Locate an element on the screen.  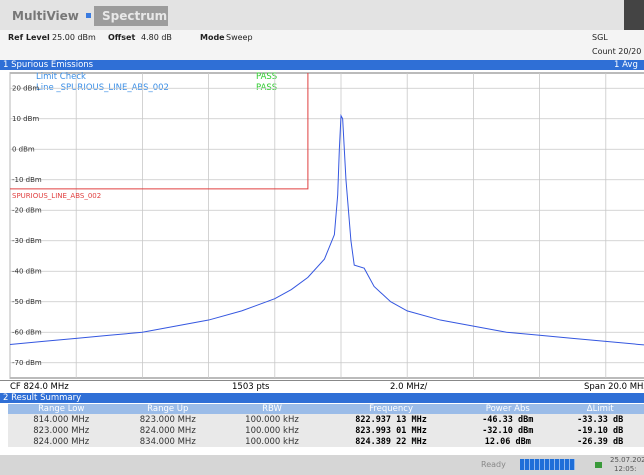
time: 12:05: is located at coordinates (625, 469).